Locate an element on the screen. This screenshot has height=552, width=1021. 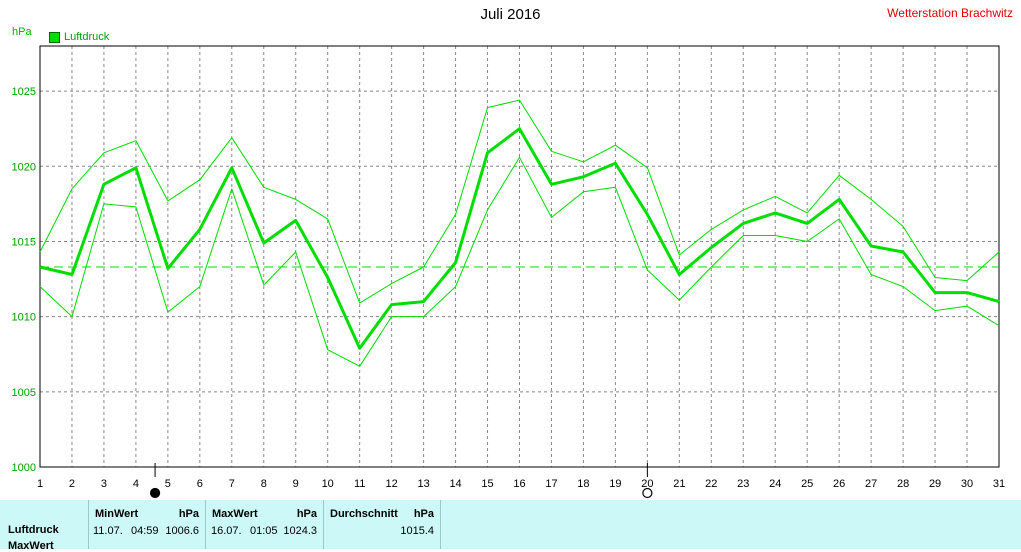
x-tick-label: 1 is located at coordinates (40, 484).